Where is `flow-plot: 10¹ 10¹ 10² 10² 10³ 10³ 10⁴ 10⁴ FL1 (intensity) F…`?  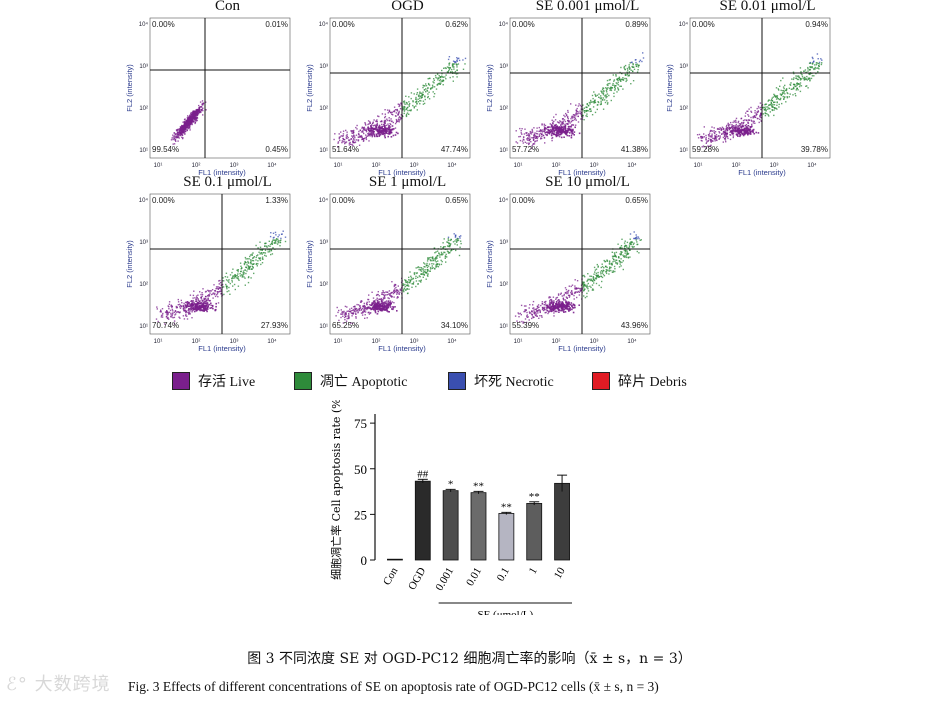
flow-plot: 10¹ 10¹ 10² 10² 10³ 10³ 10⁴ 10⁴ FL1 (intensity) F… is located at coordinates (748, 97).